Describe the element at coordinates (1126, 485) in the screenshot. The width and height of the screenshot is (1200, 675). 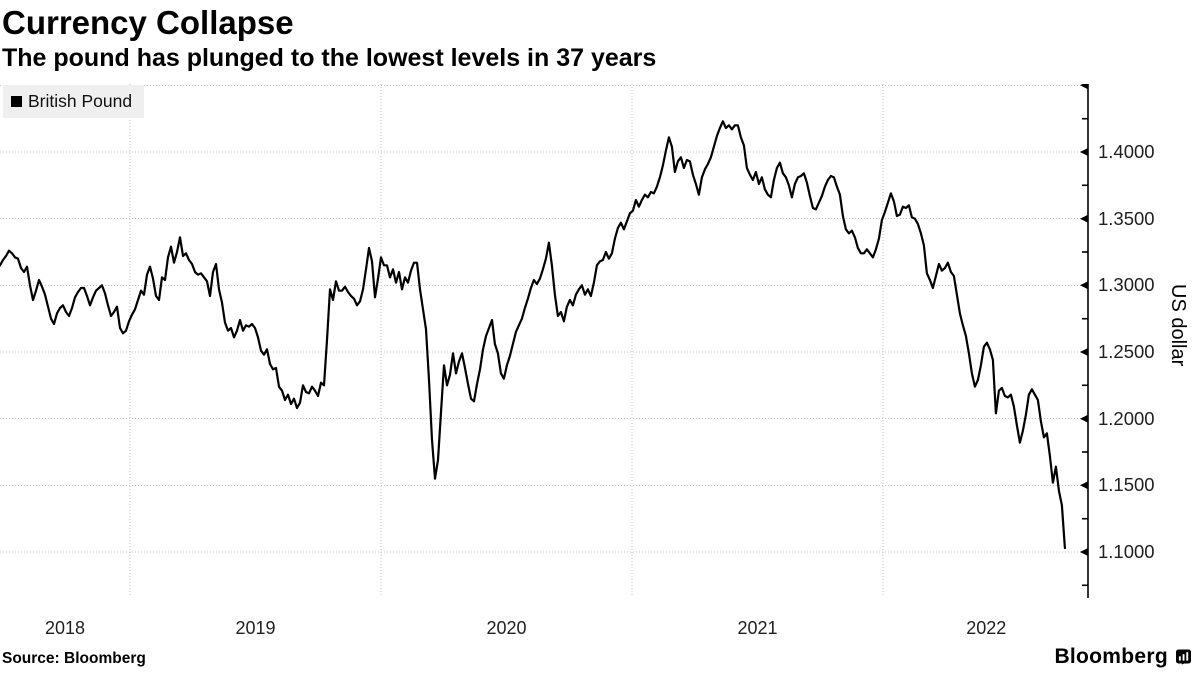
I see `y-axis-tick-label: 1.1500` at that location.